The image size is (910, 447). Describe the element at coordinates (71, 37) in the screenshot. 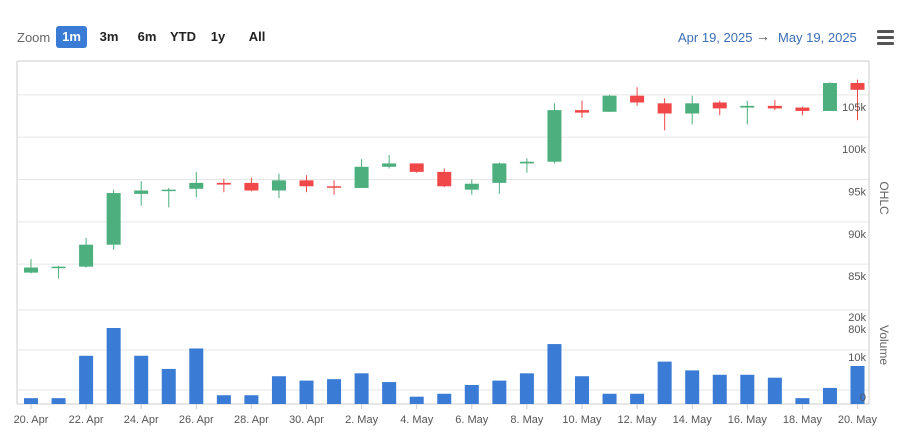

I see `zoom-1m-button: 1m` at that location.